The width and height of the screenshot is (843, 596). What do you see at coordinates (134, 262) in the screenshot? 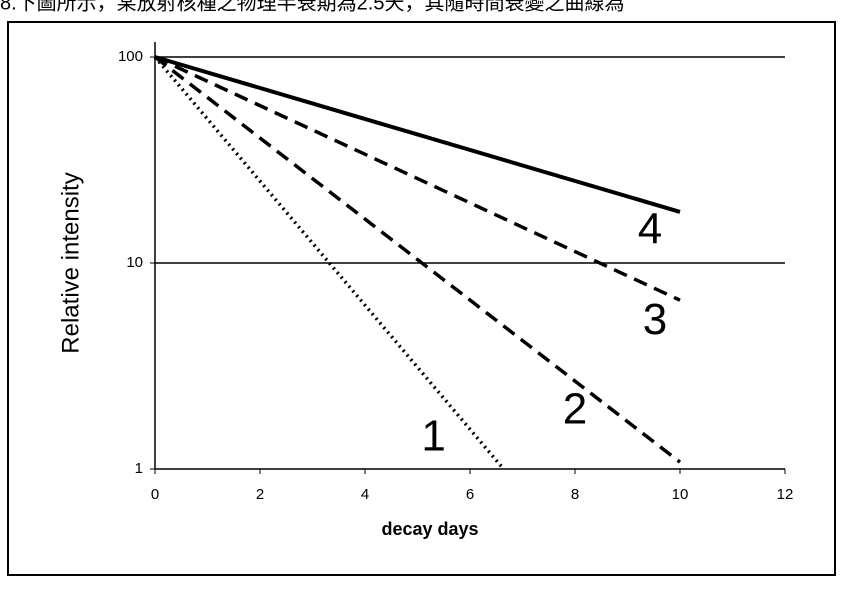
I see `y-tick-label: 10` at bounding box center [134, 262].